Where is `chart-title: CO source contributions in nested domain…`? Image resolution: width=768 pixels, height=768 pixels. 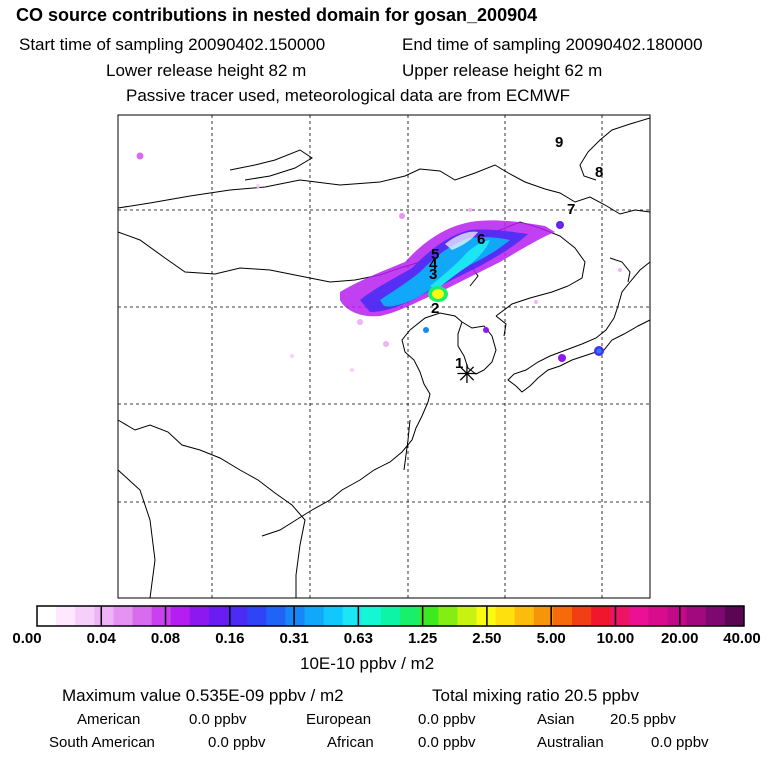
chart-title: CO source contributions in nested domain… is located at coordinates (277, 15).